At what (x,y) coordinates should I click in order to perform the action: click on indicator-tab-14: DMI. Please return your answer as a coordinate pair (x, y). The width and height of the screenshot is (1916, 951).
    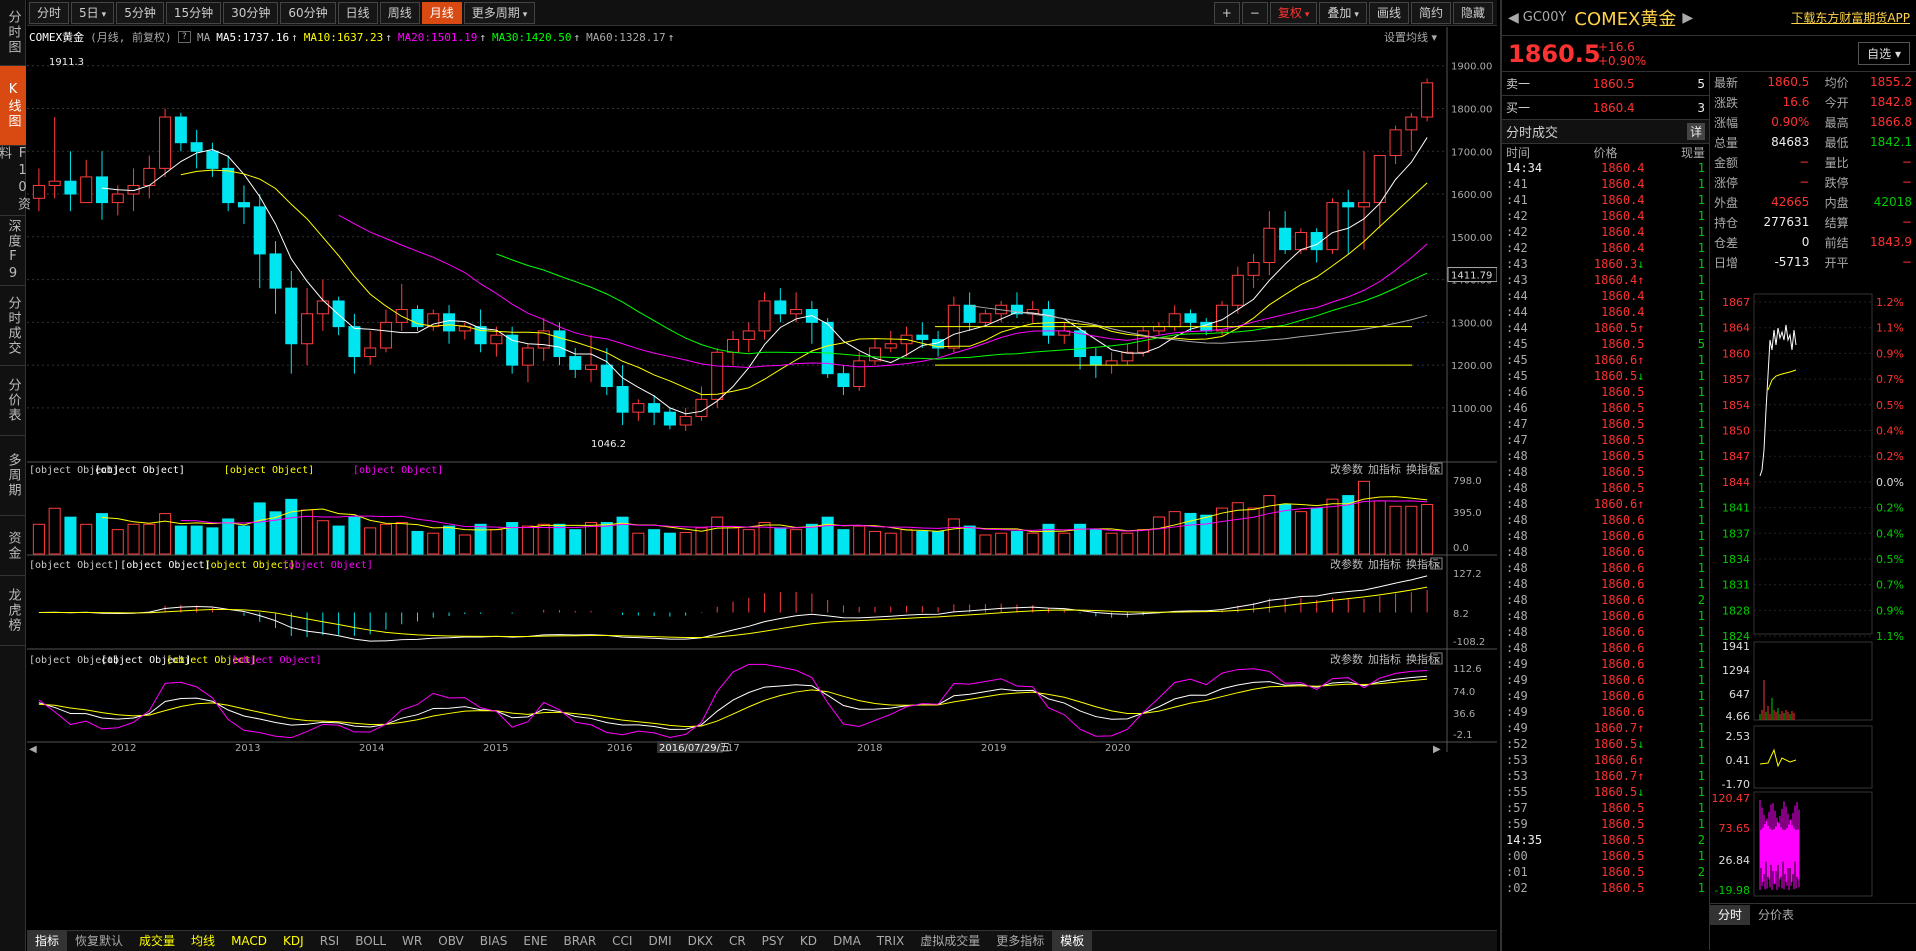
    Looking at the image, I should click on (660, 941).